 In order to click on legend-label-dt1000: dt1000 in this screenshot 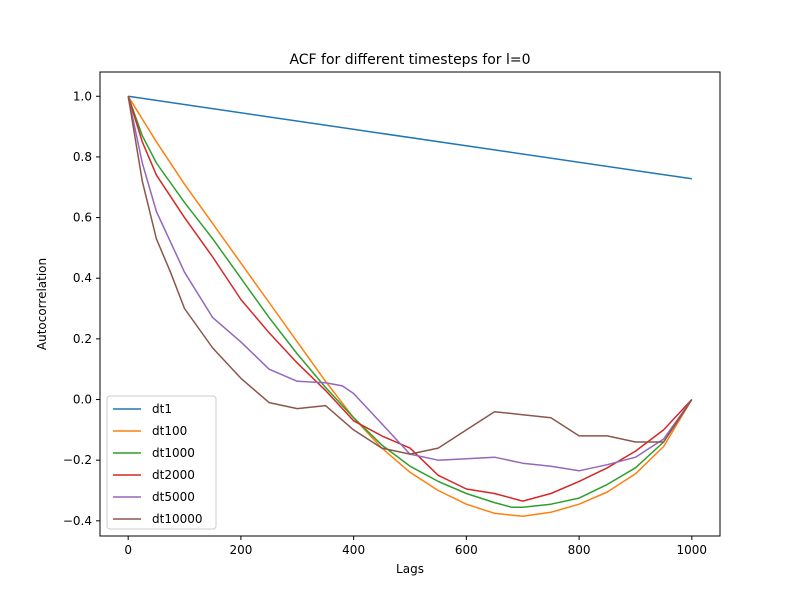, I will do `click(173, 453)`.